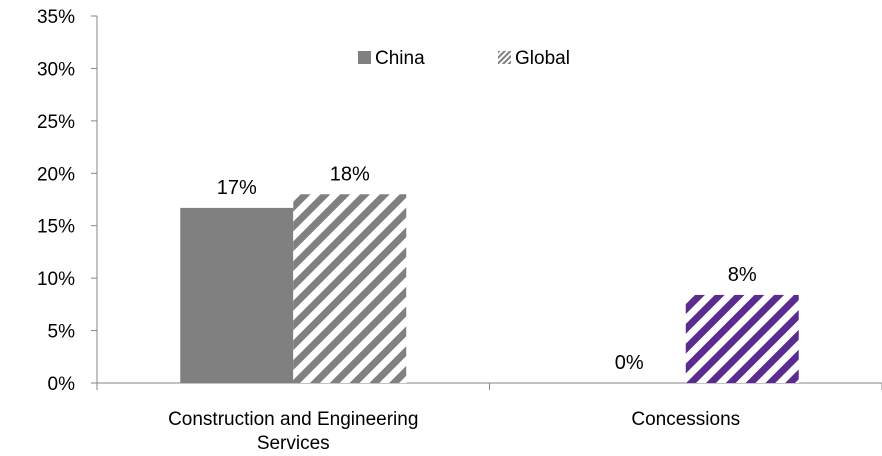  What do you see at coordinates (62, 332) in the screenshot?
I see `y-tick-label: 5%` at bounding box center [62, 332].